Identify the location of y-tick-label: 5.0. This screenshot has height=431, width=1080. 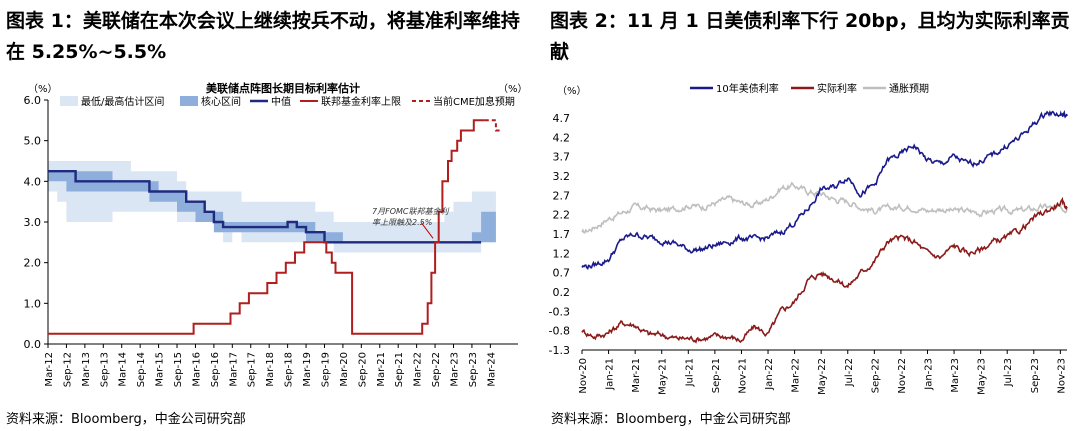
(33, 141).